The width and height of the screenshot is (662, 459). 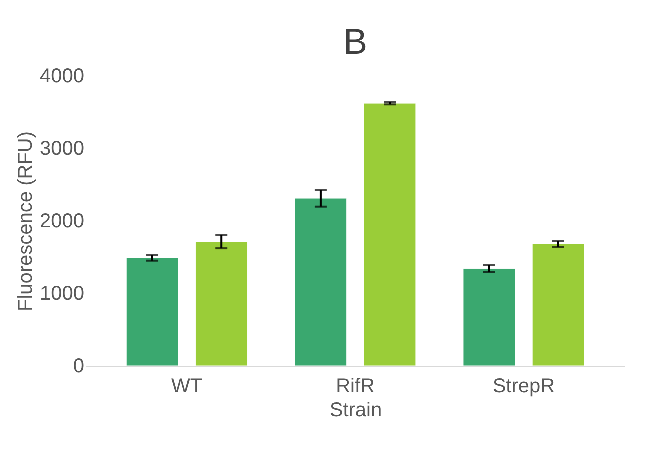 What do you see at coordinates (187, 387) in the screenshot?
I see `x-tick-label: WT` at bounding box center [187, 387].